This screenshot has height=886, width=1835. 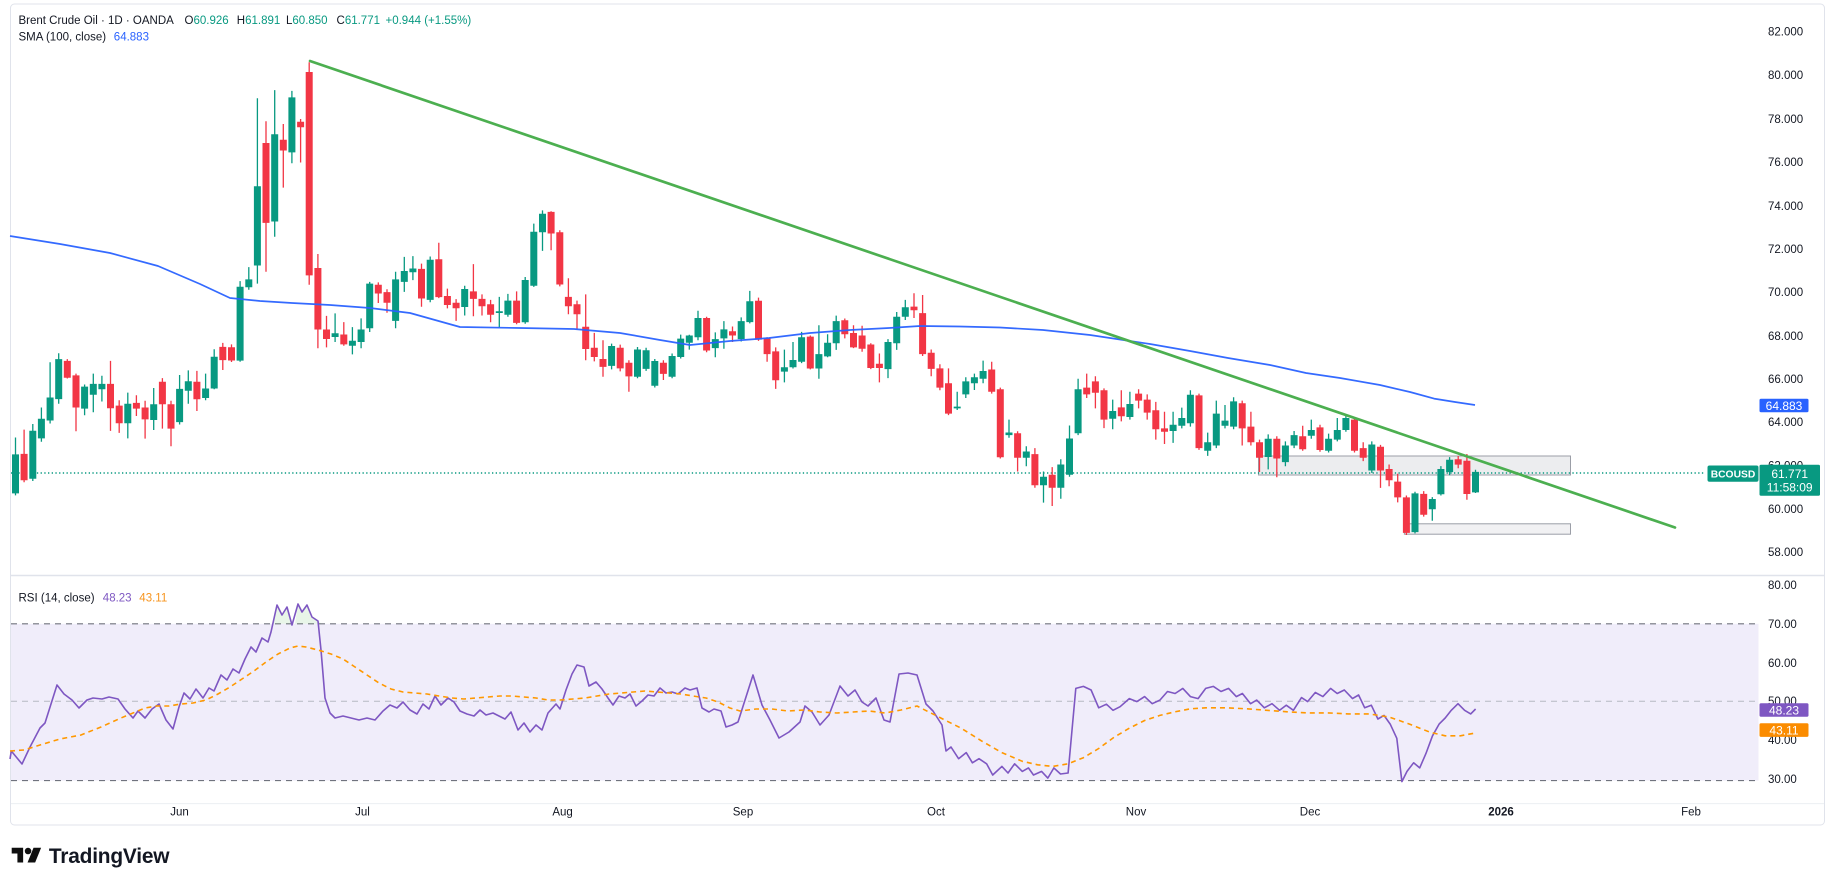 I want to click on svg-text: Nov, so click(x=1136, y=813).